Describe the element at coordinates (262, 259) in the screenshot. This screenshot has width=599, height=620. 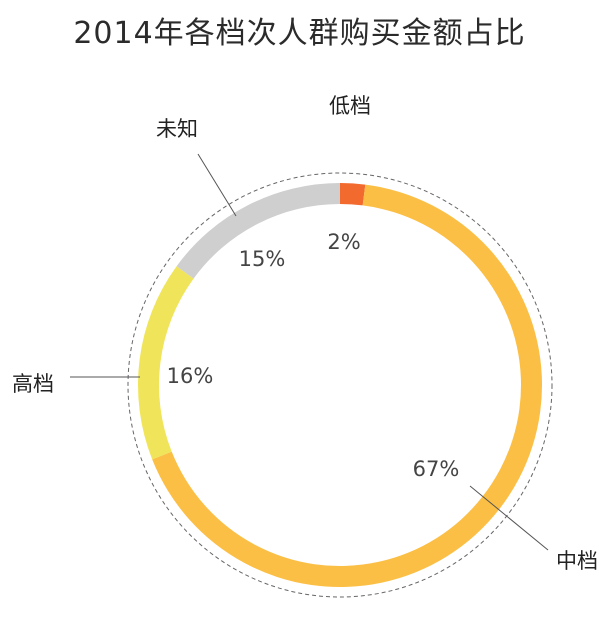
I see `slice-value-label: 15%` at that location.